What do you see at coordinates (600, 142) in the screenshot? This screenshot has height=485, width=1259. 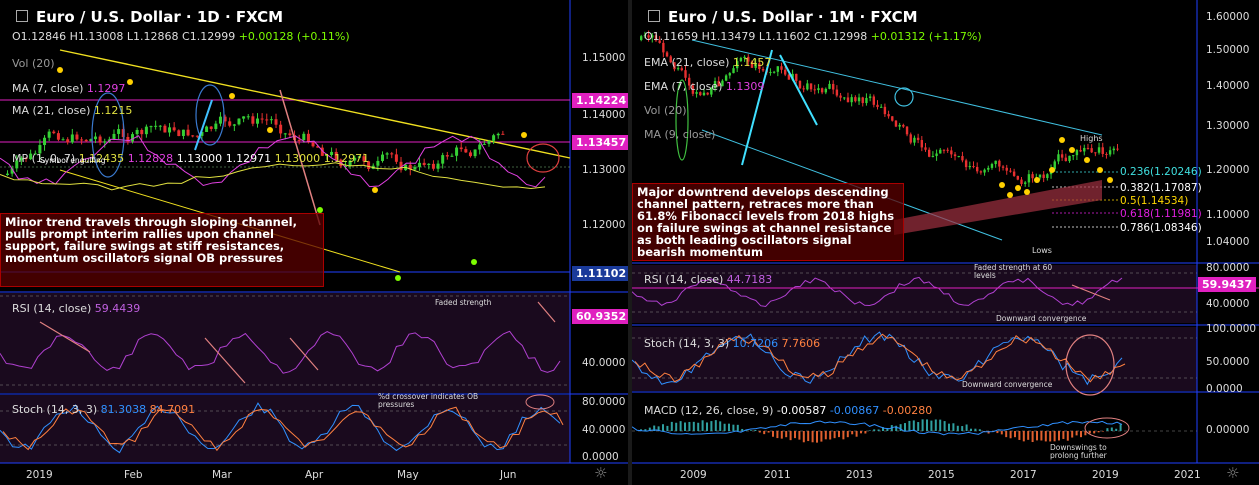 I see `price-tag-resistance-2: 1.13457` at bounding box center [600, 142].